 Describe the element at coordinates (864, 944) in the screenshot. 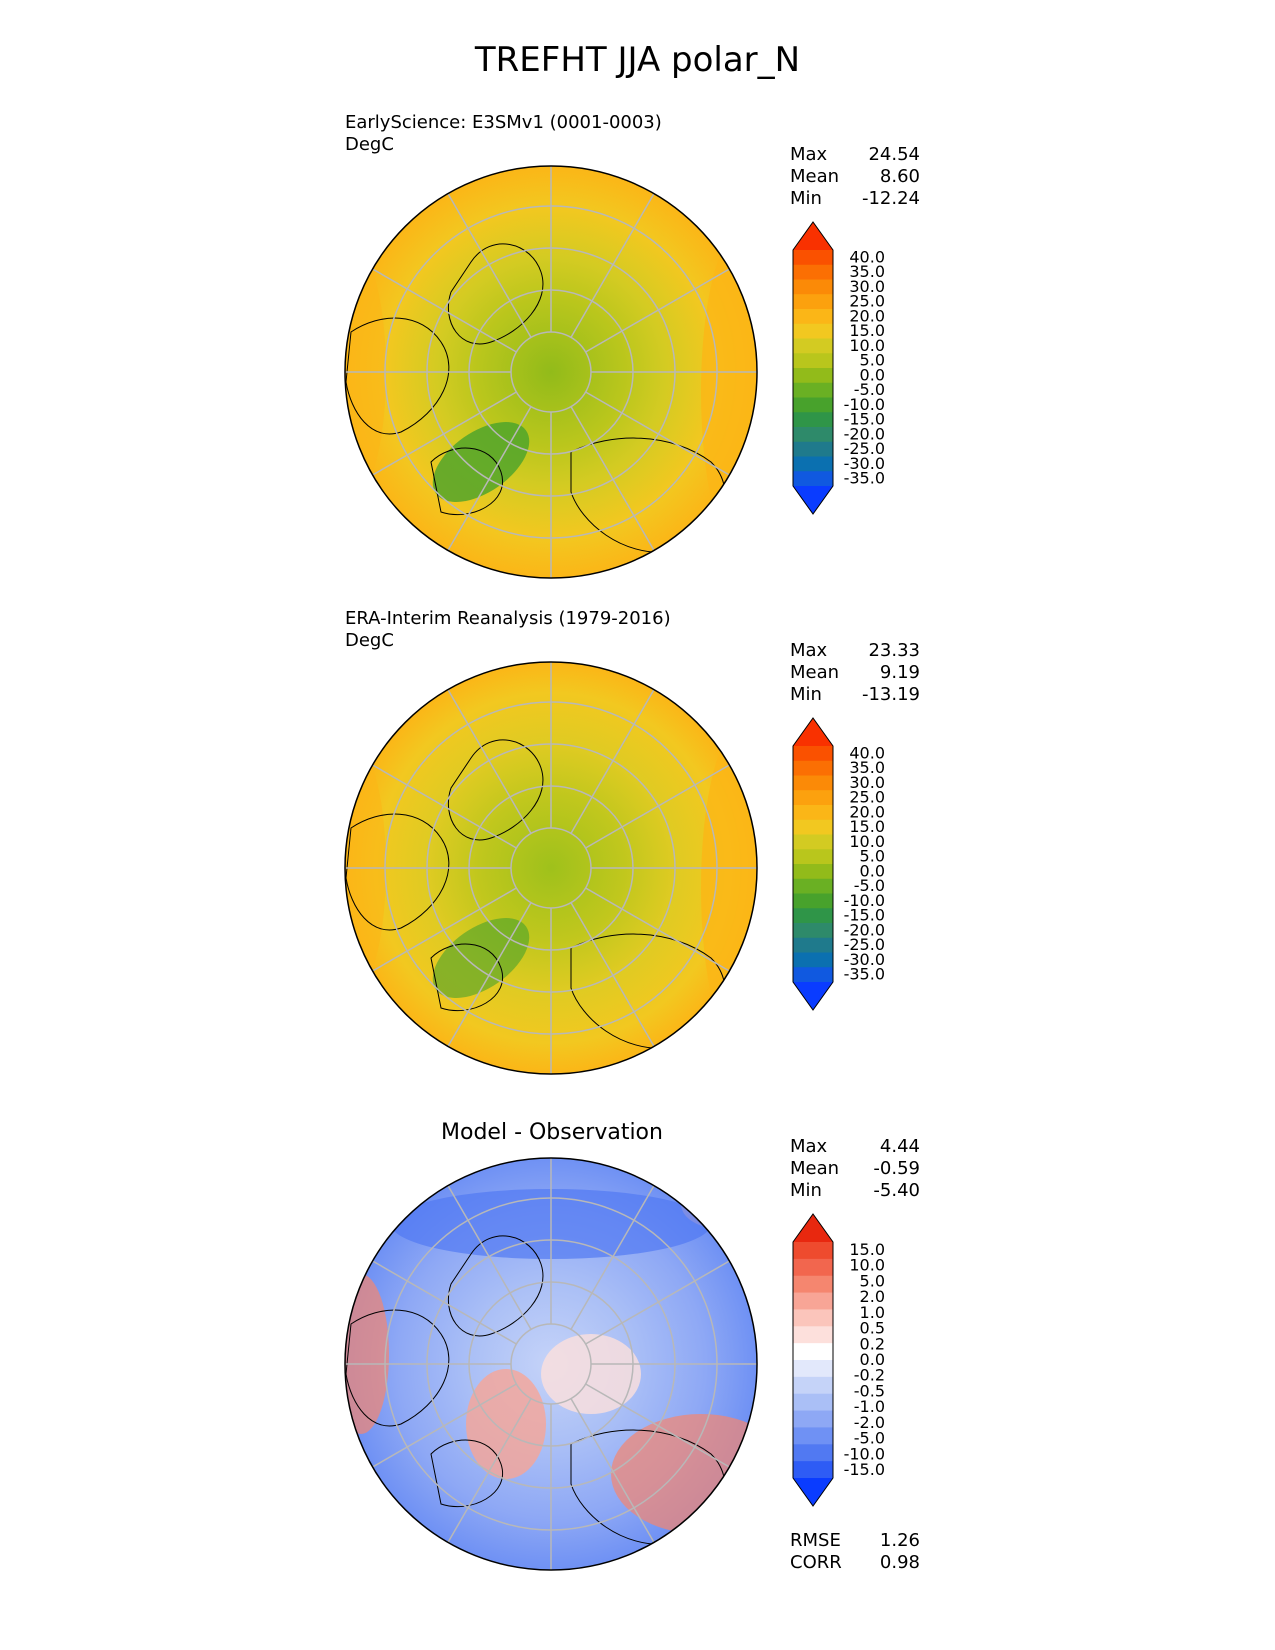

I see `colorbar-tick-label: -25.0` at that location.